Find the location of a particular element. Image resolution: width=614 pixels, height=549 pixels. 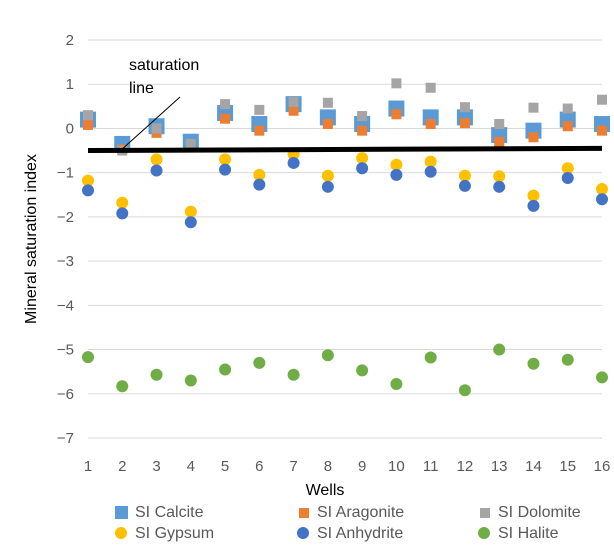

x-tick-label: 14 is located at coordinates (533, 466).